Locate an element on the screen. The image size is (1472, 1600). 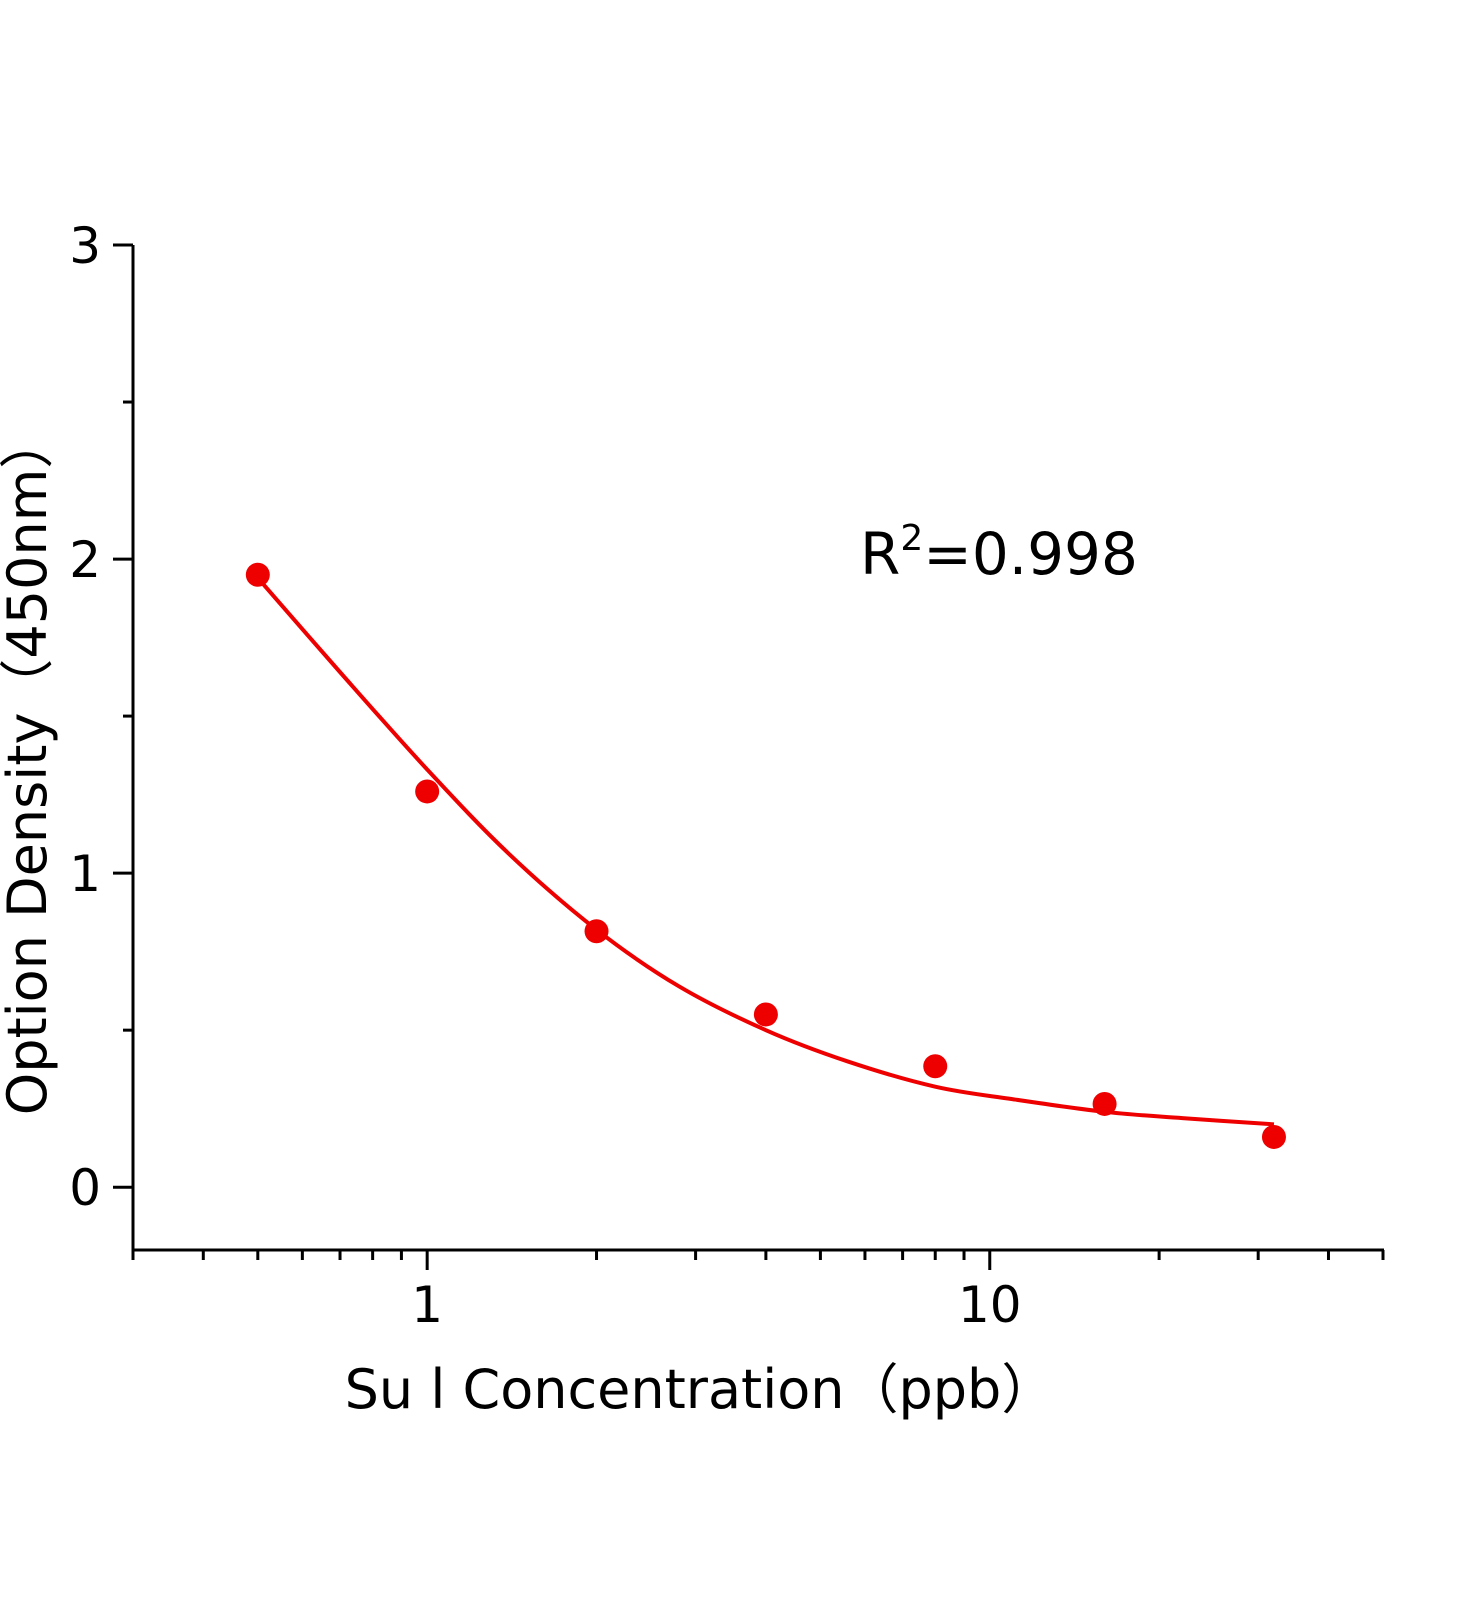
y-tick-label: 2 is located at coordinates (85, 560).